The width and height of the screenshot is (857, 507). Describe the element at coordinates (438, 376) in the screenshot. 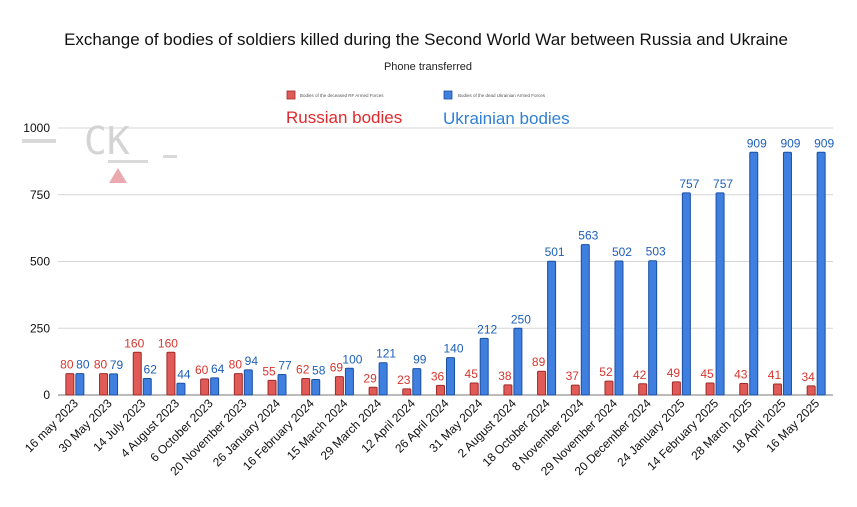

I see `data-label-russian: 36` at that location.